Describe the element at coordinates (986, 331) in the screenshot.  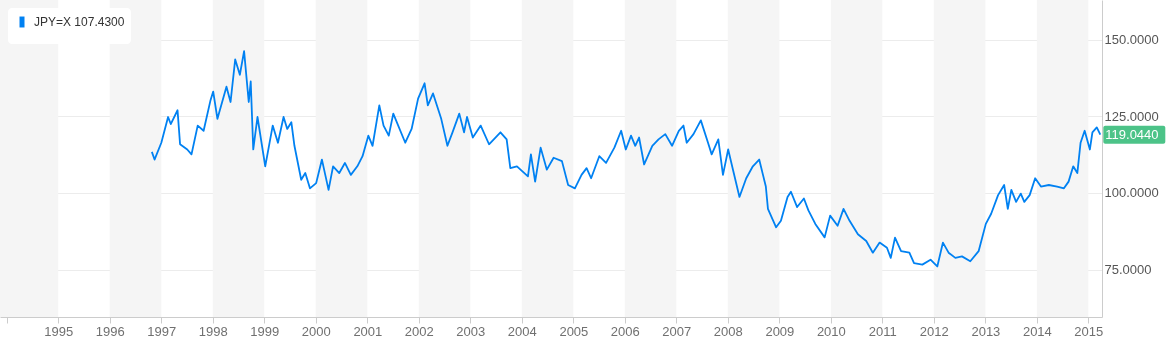
I see `x-tick-label: 2013` at that location.